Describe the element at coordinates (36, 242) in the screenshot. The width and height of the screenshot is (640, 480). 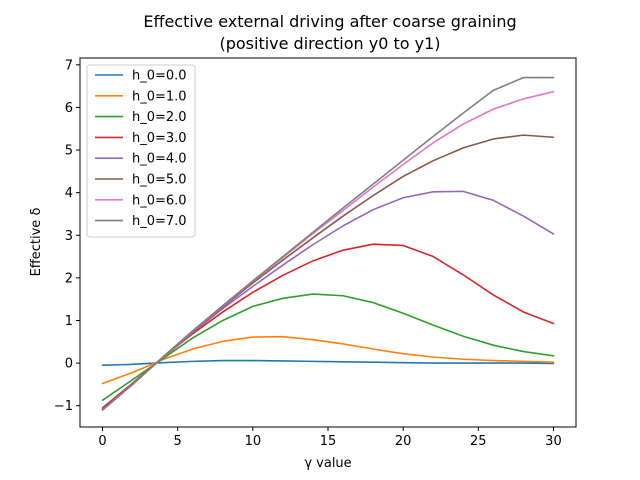
I see `y-axis-label: Effective δ` at that location.